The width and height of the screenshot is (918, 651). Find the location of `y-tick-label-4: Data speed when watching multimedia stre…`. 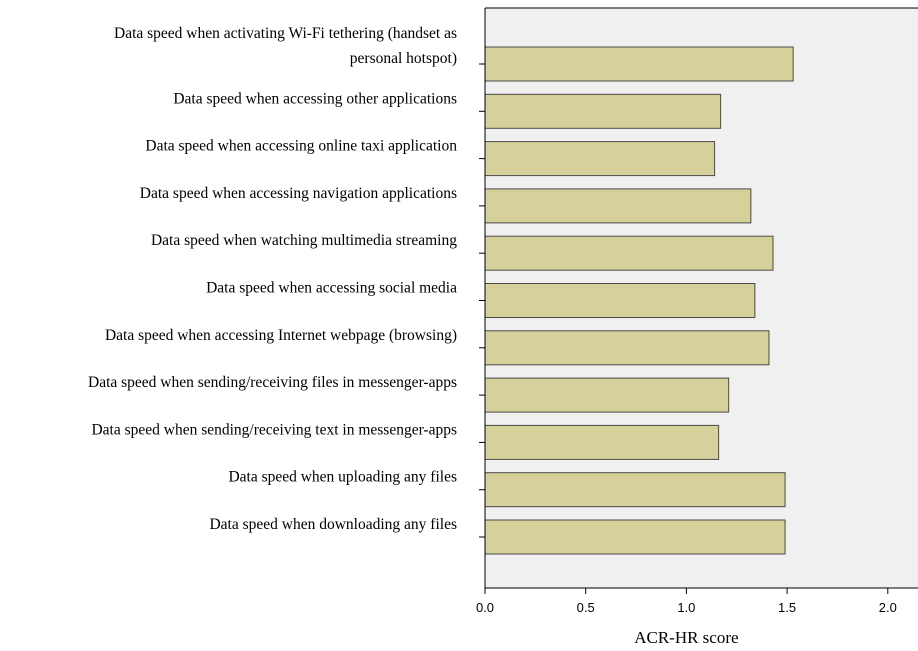

y-tick-label-4: Data speed when watching multimedia stre… is located at coordinates (304, 240).